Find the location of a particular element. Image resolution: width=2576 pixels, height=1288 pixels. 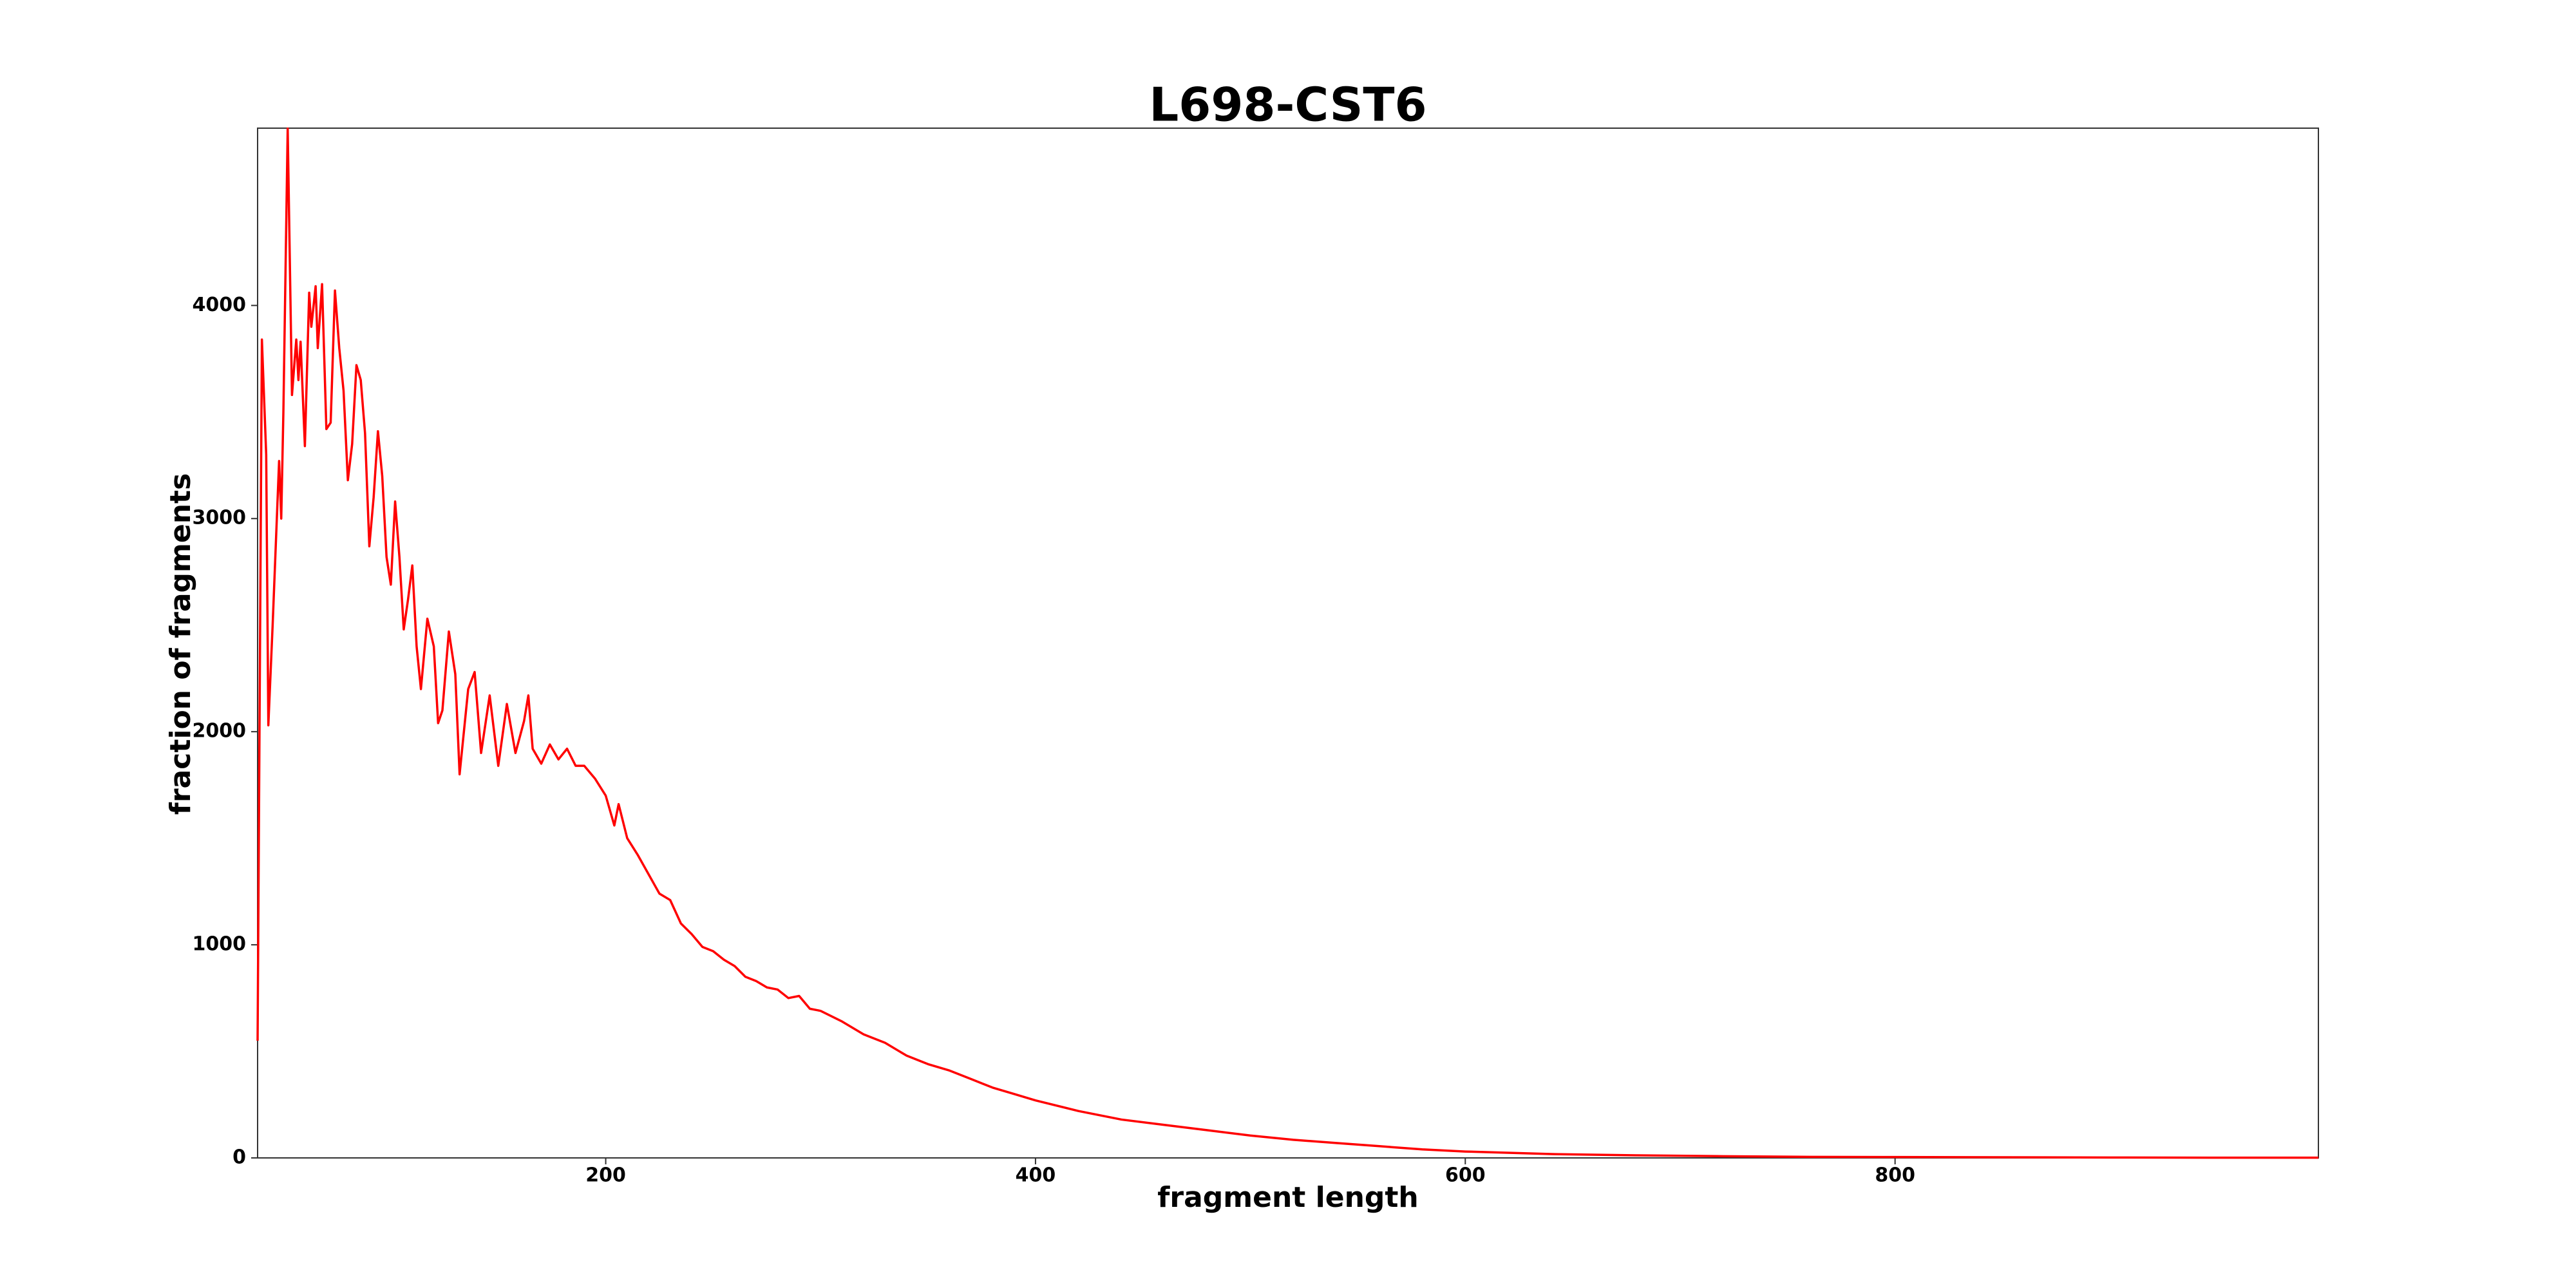

x-tick-label: 200 is located at coordinates (605, 1175).